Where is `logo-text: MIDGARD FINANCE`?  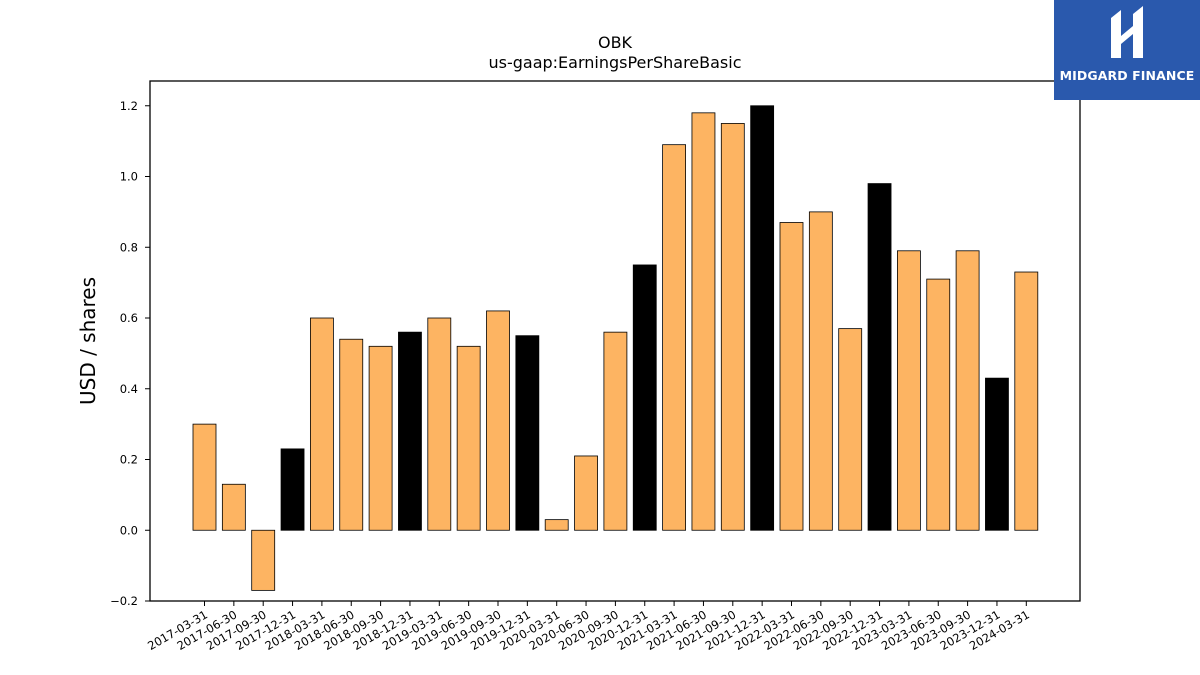
logo-text: MIDGARD FINANCE is located at coordinates (1127, 75).